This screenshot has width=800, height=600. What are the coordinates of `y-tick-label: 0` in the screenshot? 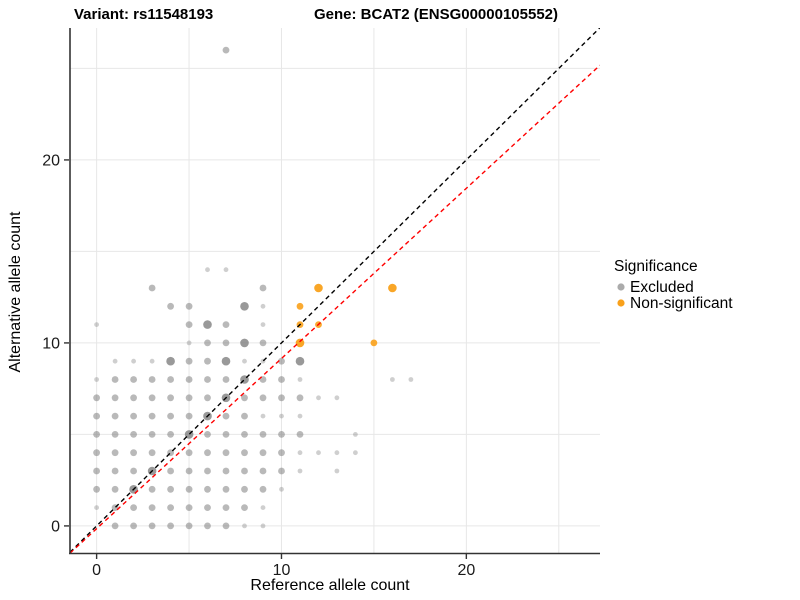 It's located at (55, 526).